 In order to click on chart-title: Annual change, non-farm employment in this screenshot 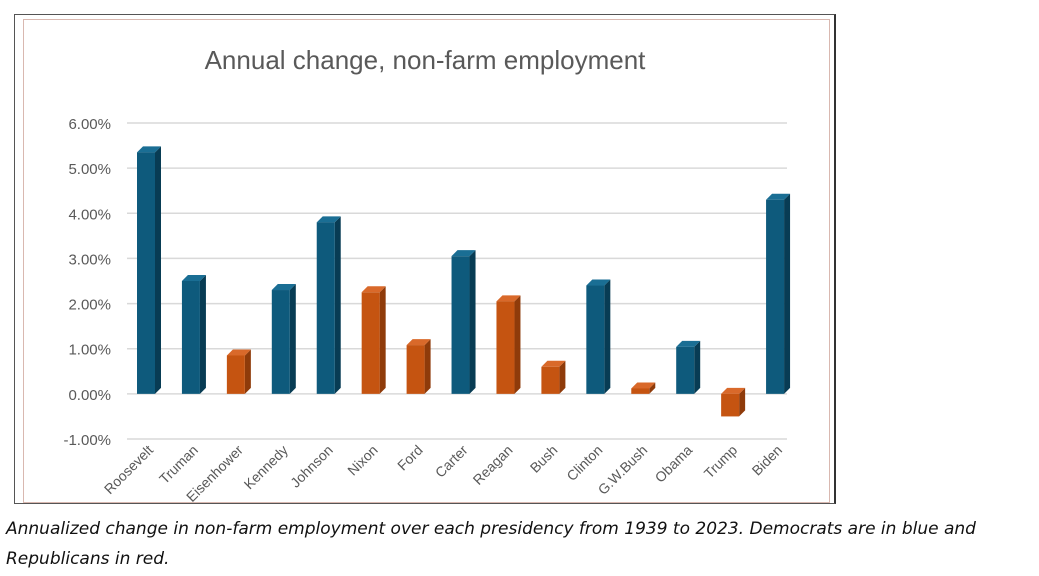, I will do `click(426, 60)`.